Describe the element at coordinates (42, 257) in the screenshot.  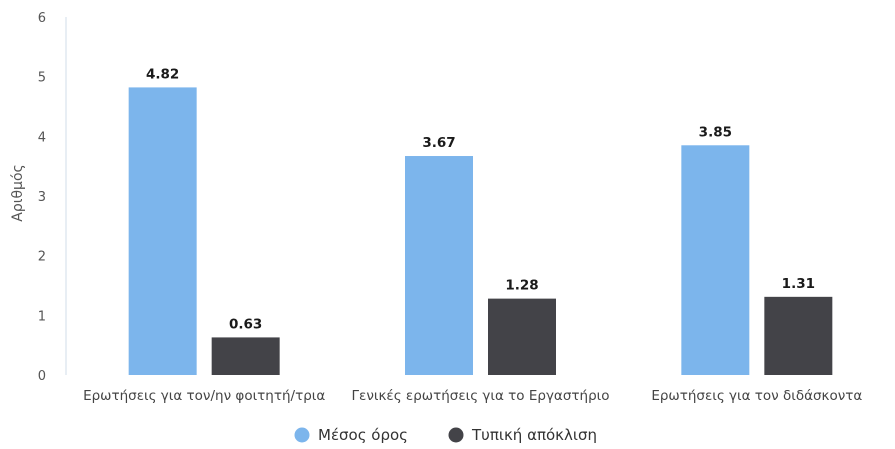
I see `y-tick-label: 2` at that location.